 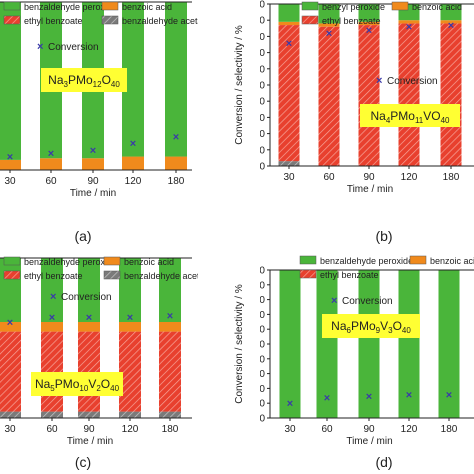 What do you see at coordinates (256, 5) in the screenshot?
I see `y-tick-label-100: 100` at bounding box center [256, 5].